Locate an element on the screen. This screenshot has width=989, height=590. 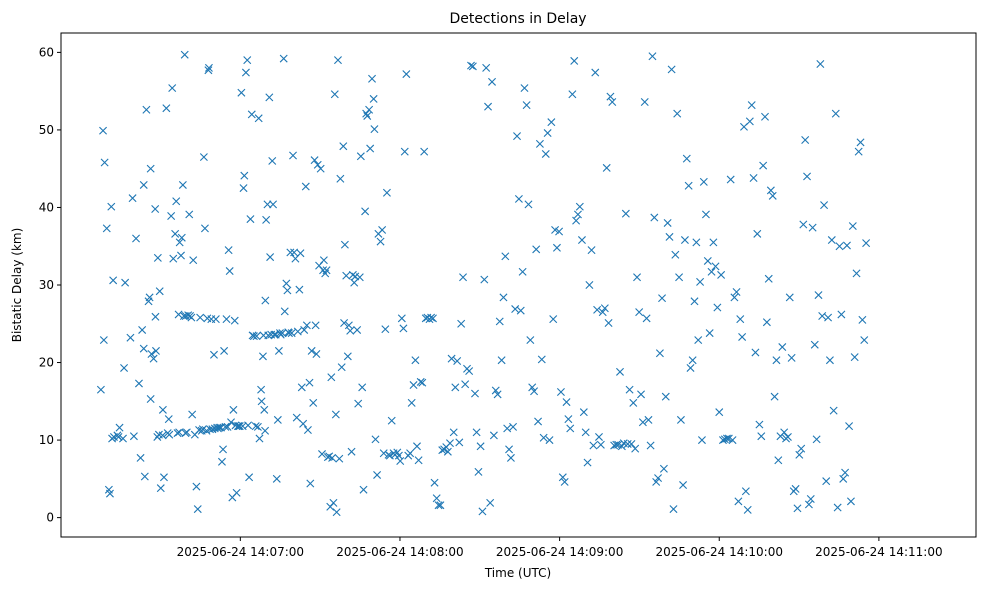
y-tick-label: 20 is located at coordinates (46, 363).